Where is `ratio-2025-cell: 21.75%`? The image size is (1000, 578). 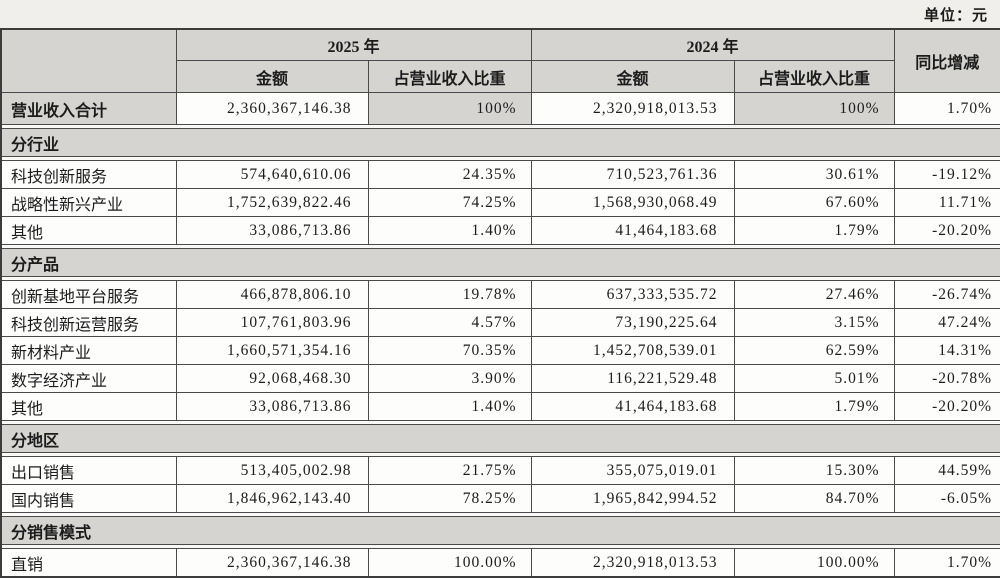 ratio-2025-cell: 21.75% is located at coordinates (449, 470).